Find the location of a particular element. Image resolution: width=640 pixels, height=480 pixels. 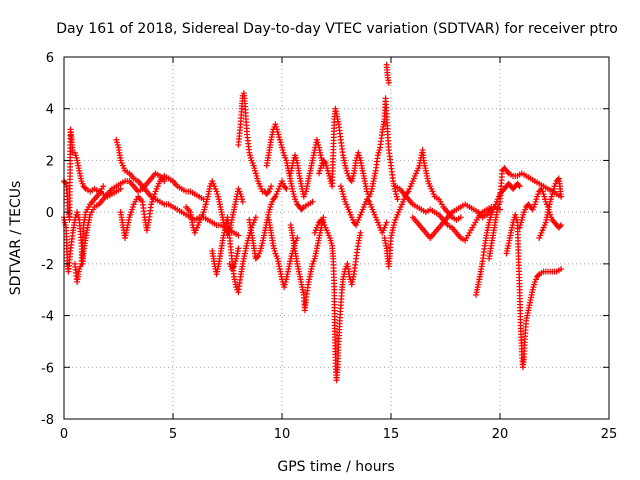

y-tick-label: -6 is located at coordinates (47, 368).